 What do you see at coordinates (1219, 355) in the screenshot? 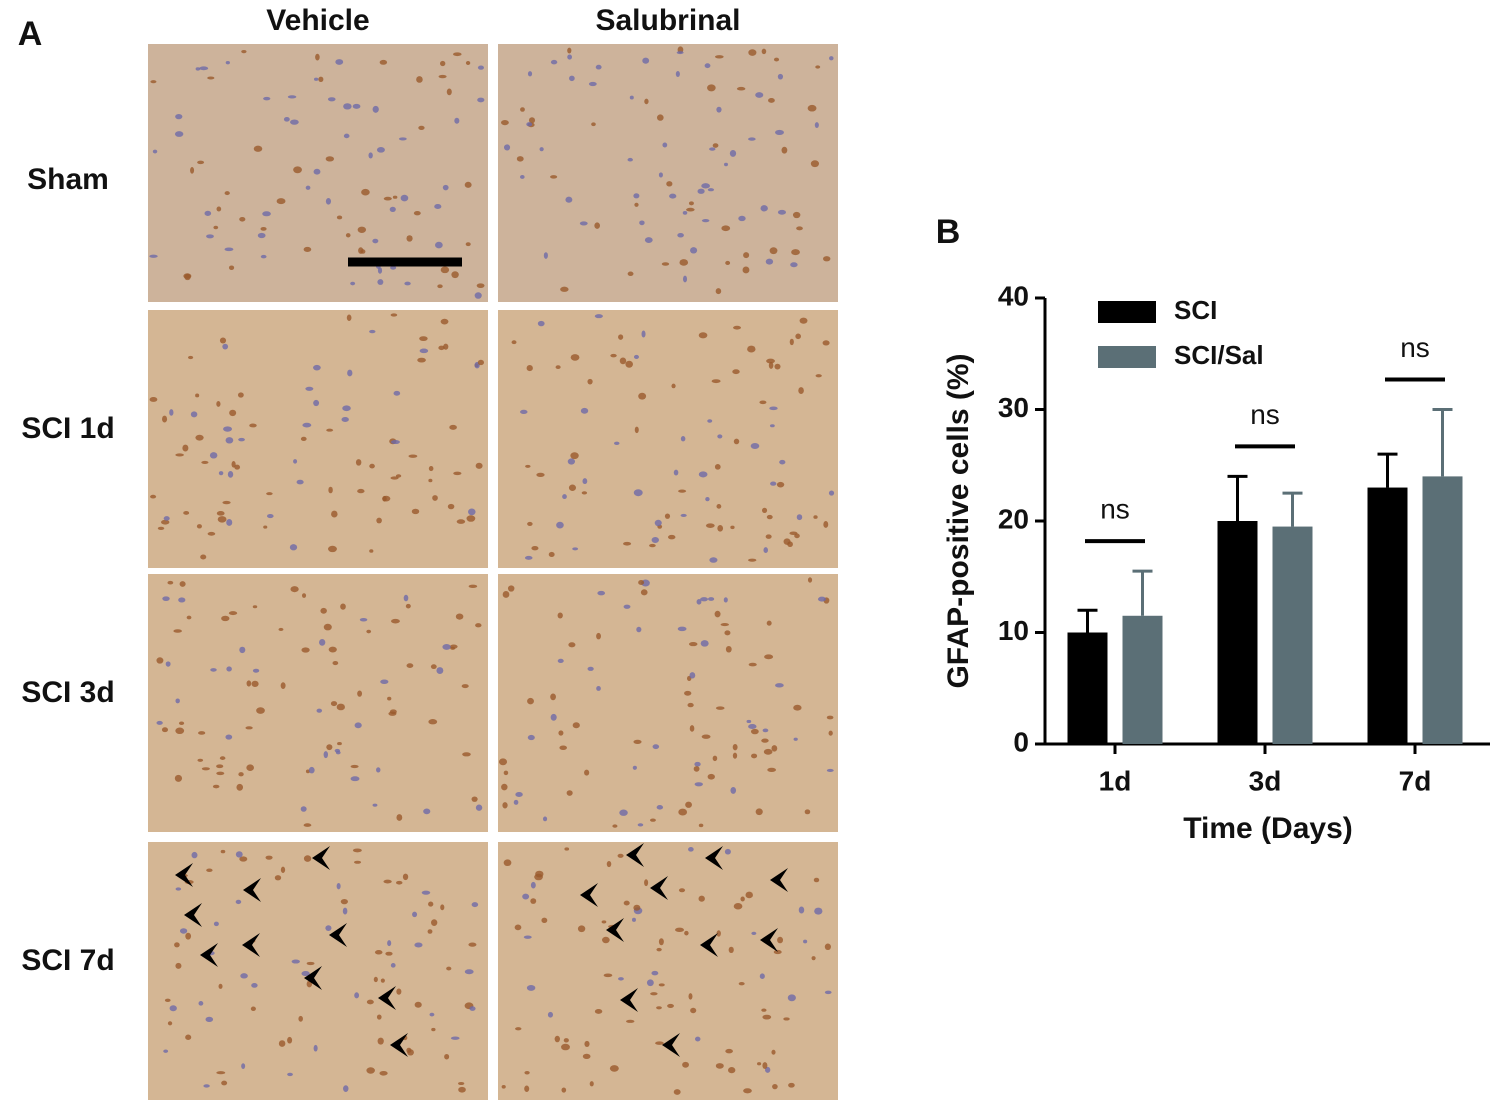
I see `legend-label: SCI/Sal` at bounding box center [1219, 355].